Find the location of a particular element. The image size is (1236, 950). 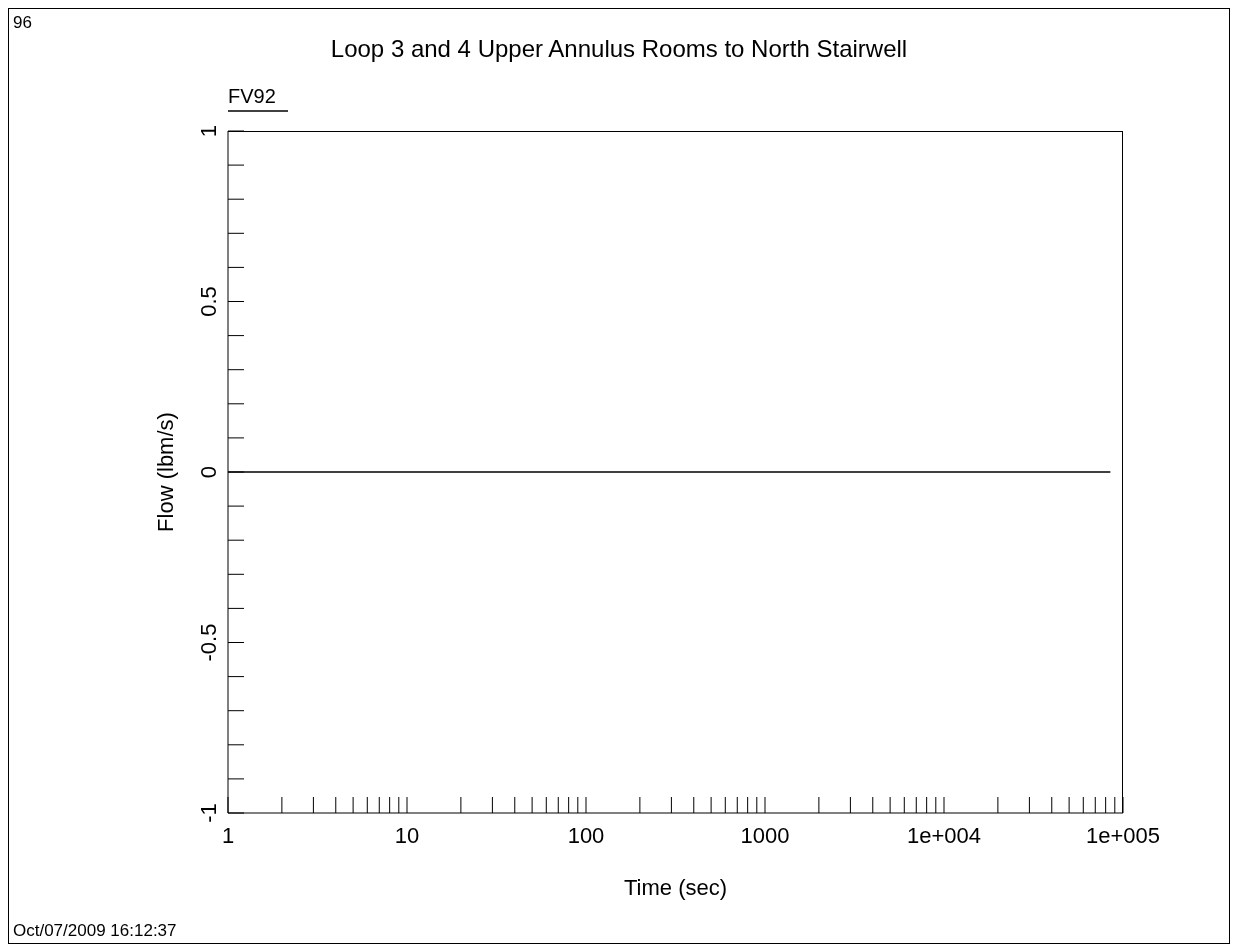

text: FV92 is located at coordinates (252, 96).